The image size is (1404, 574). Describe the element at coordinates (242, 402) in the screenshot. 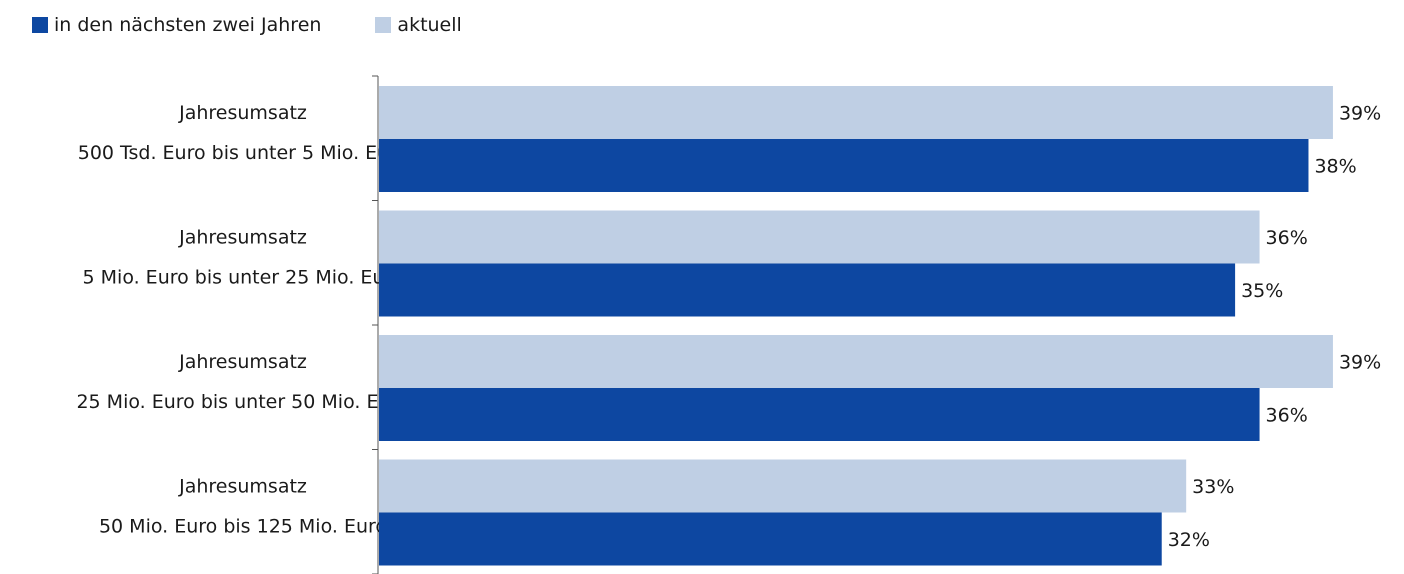

I see `category-label: 25 Mio. Euro bis unter 50 Mio. Euro` at that location.